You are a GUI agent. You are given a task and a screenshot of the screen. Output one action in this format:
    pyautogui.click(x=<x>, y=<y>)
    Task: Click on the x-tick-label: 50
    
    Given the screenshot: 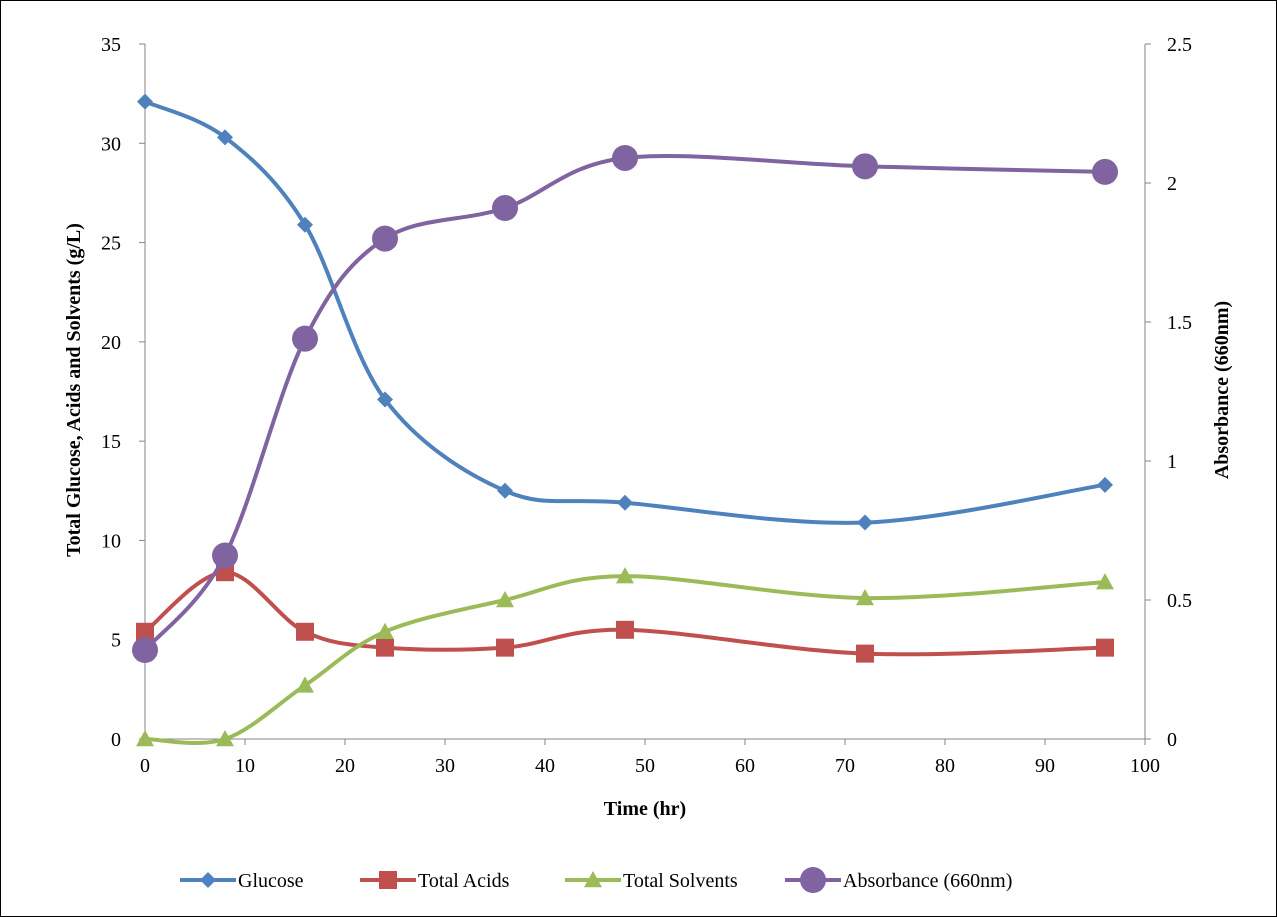 What is the action you would take?
    pyautogui.click(x=645, y=766)
    